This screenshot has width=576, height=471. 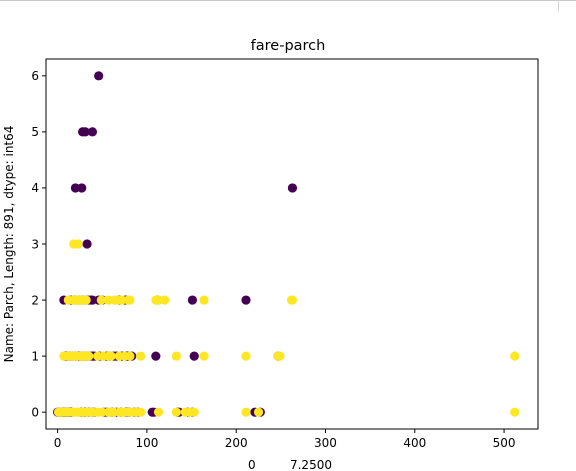 I want to click on window-top-tick, so click(x=558, y=6).